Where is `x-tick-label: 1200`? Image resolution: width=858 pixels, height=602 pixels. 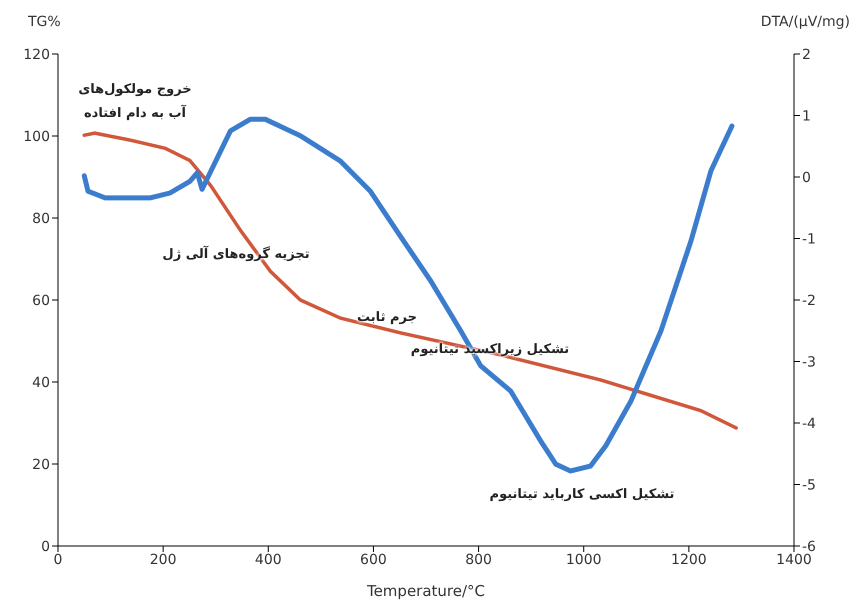
x-tick-label: 1200 is located at coordinates (689, 560).